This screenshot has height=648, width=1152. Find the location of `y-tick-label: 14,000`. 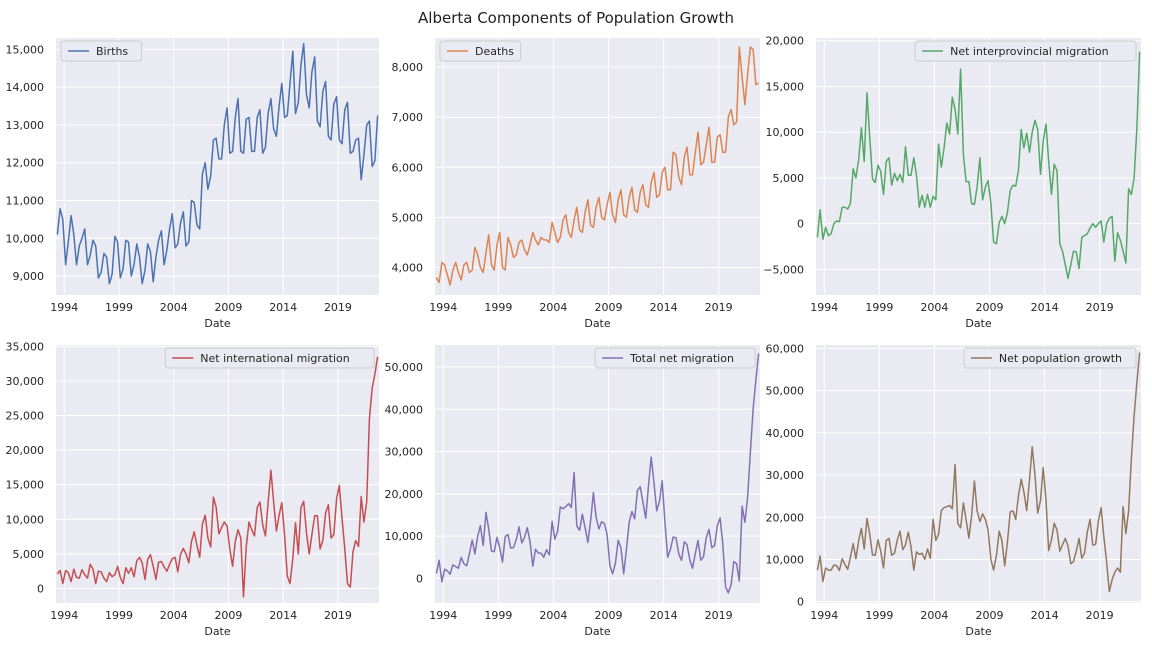

y-tick-label: 14,000 is located at coordinates (25, 87).